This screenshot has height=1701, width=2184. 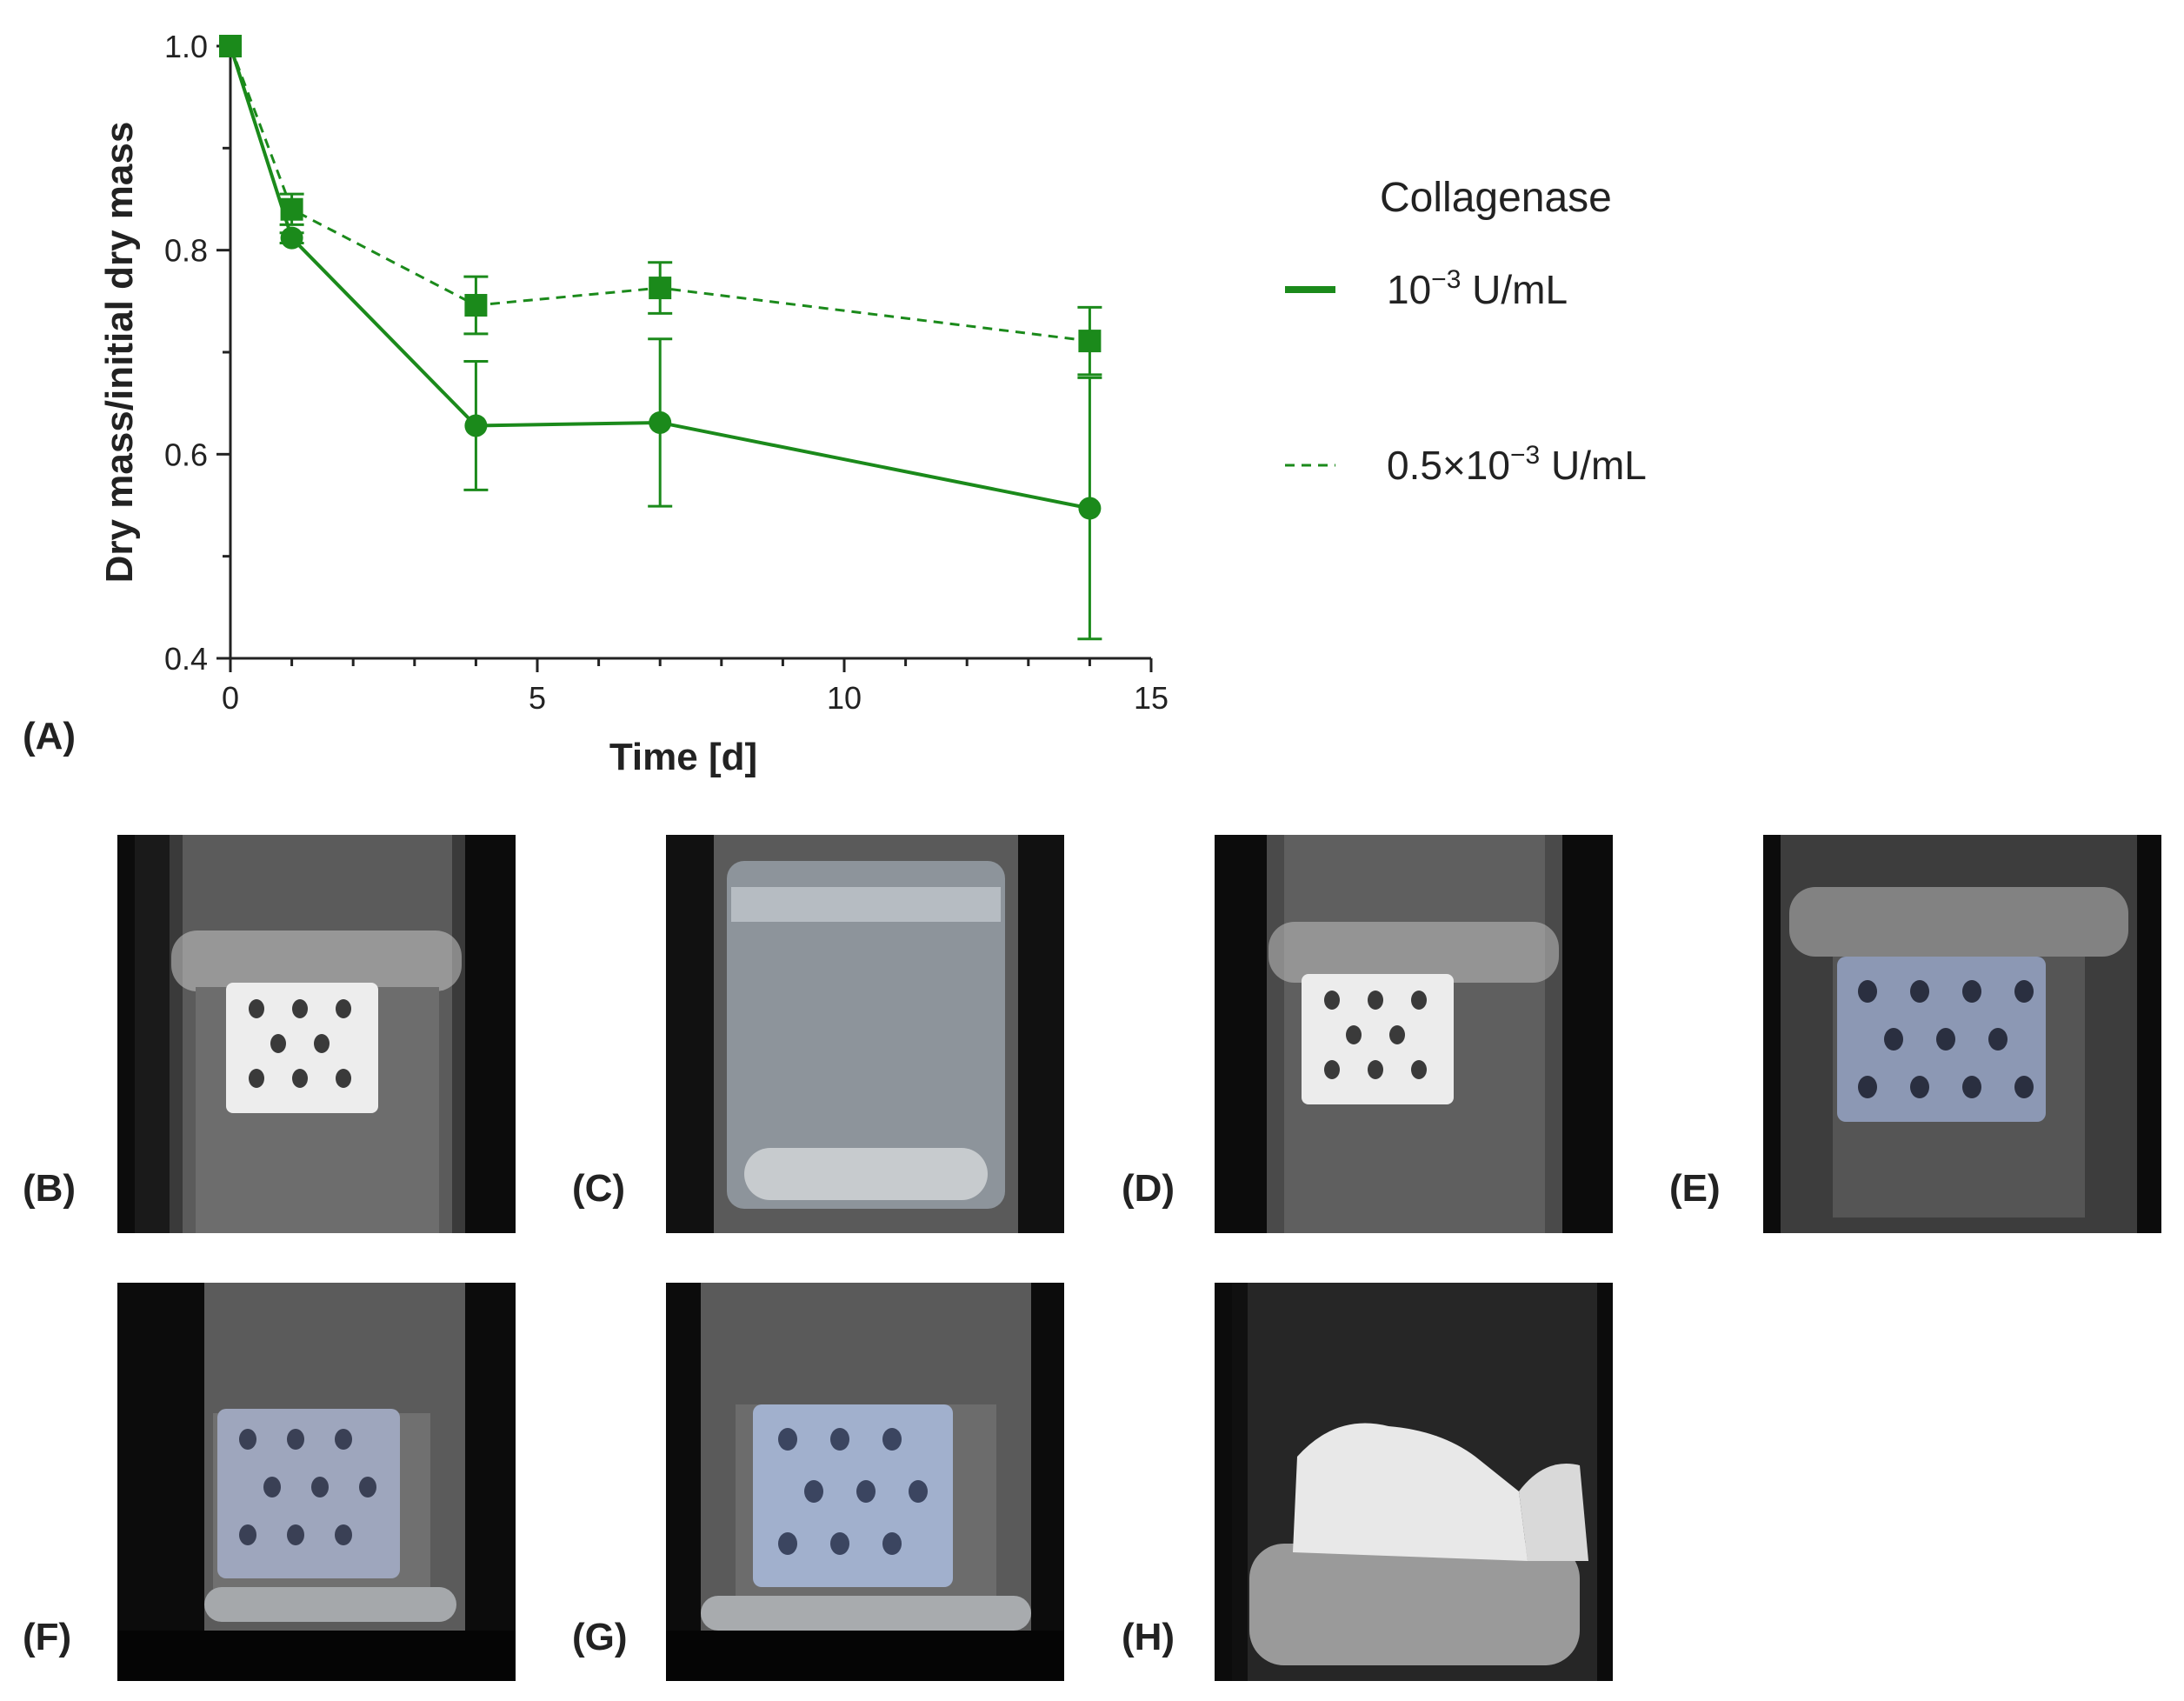 What do you see at coordinates (844, 698) in the screenshot?
I see `x-tick-label: 10` at bounding box center [844, 698].